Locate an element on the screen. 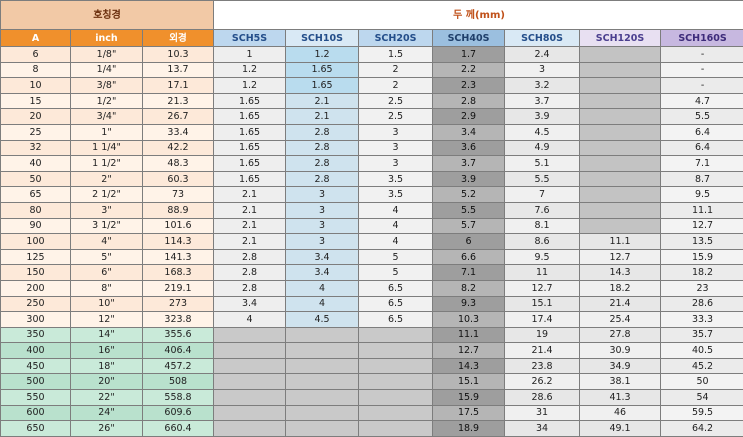 The width and height of the screenshot is (743, 437). table-row: 550 22" 558.8 15.9 28.6 41.3 54 is located at coordinates (371, 397).